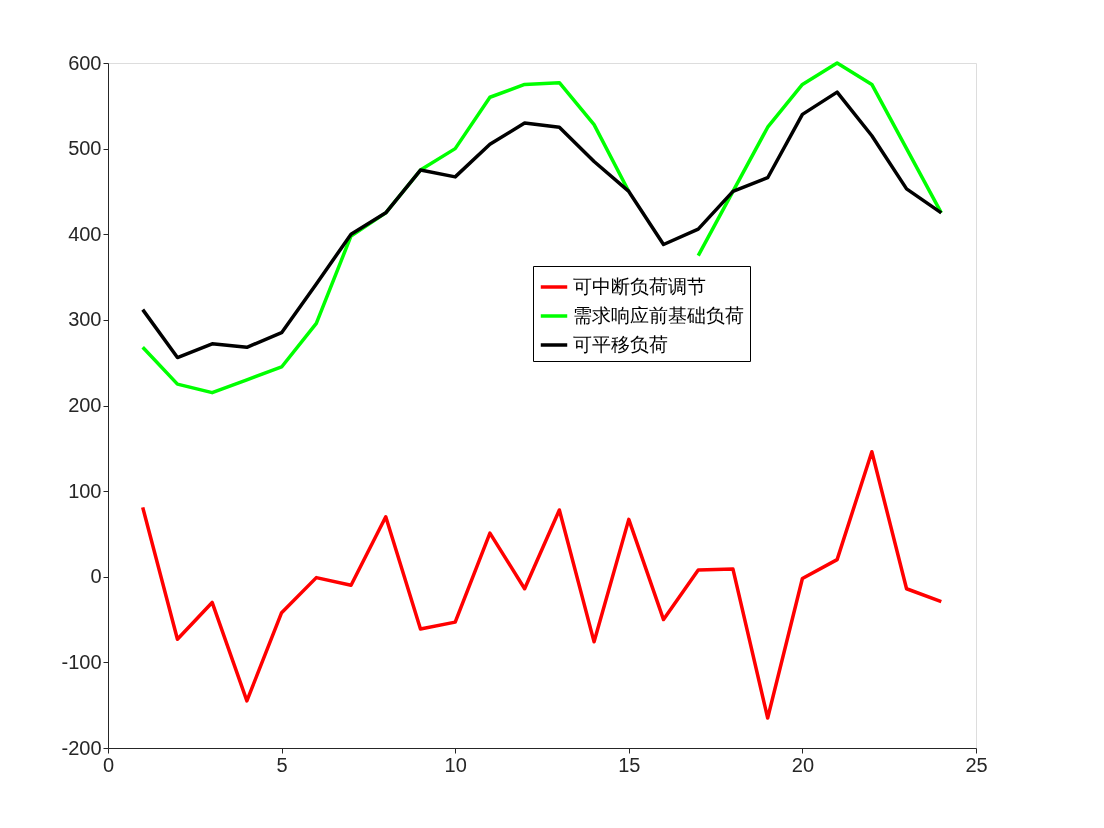  I want to click on y-tick-label: -100, so click(81, 661).